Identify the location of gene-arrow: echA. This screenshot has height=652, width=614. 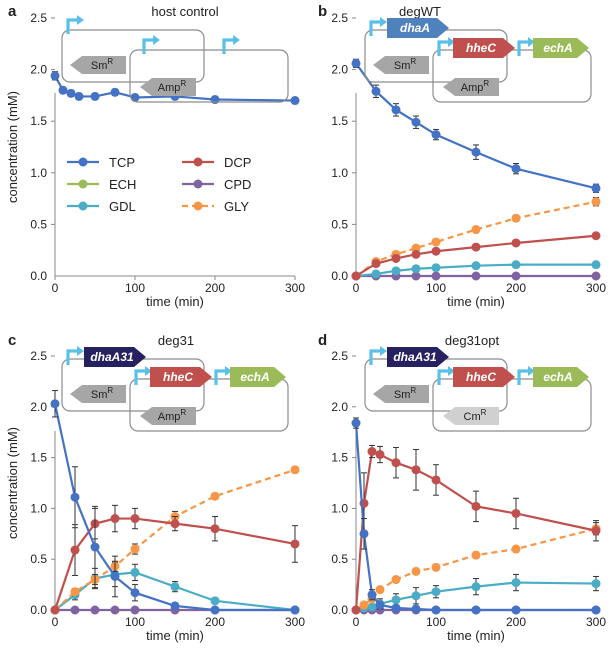
(561, 48).